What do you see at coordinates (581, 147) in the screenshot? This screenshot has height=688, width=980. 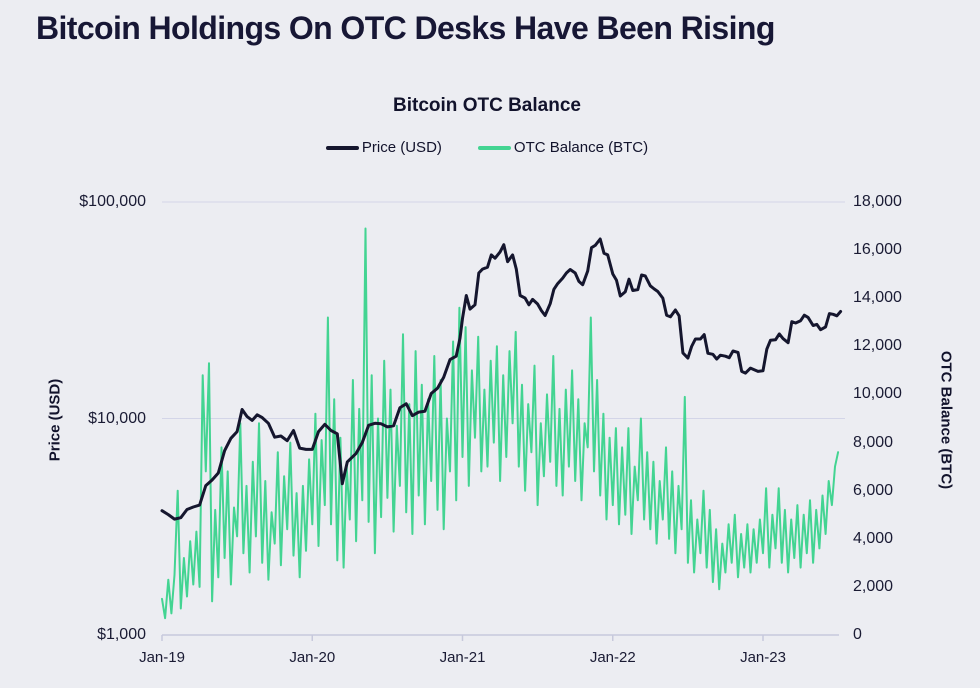 I see `legend-label-otc: OTC Balance (BTC)` at bounding box center [581, 147].